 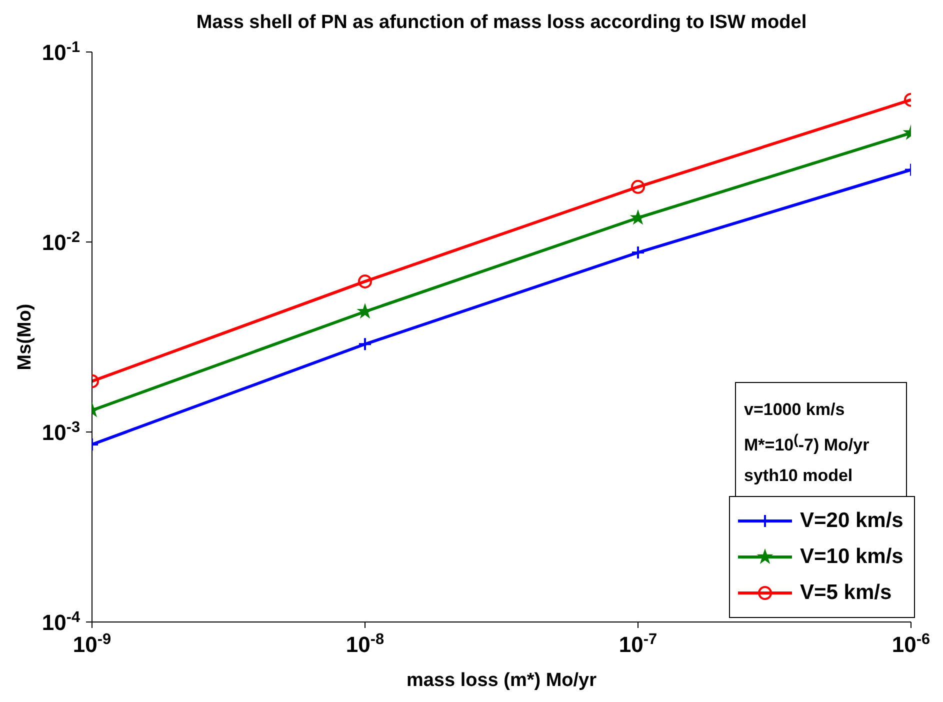 What do you see at coordinates (501, 23) in the screenshot?
I see `chart-title: Mass shell of PN as afunction of mass loss according to ISW model` at bounding box center [501, 23].